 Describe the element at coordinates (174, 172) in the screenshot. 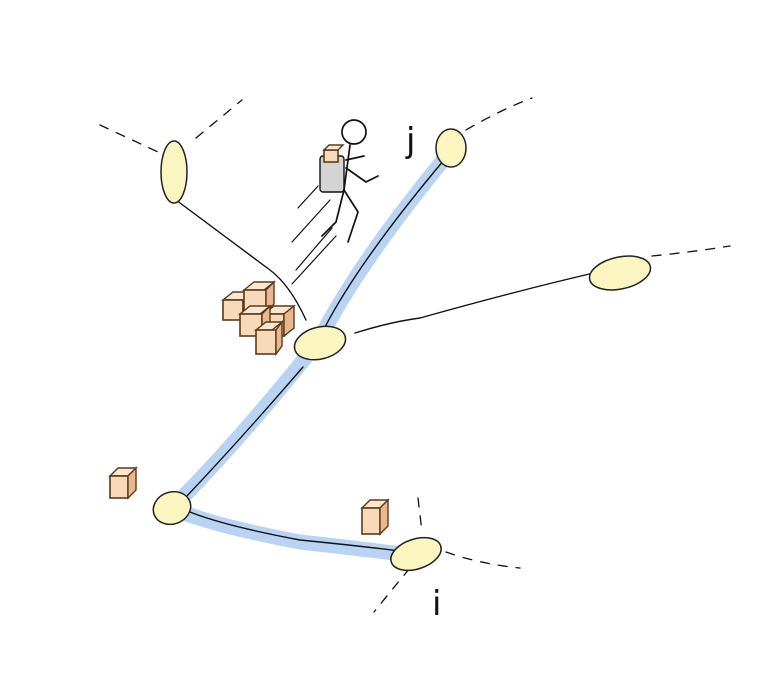

I see `node-upper-left` at that location.